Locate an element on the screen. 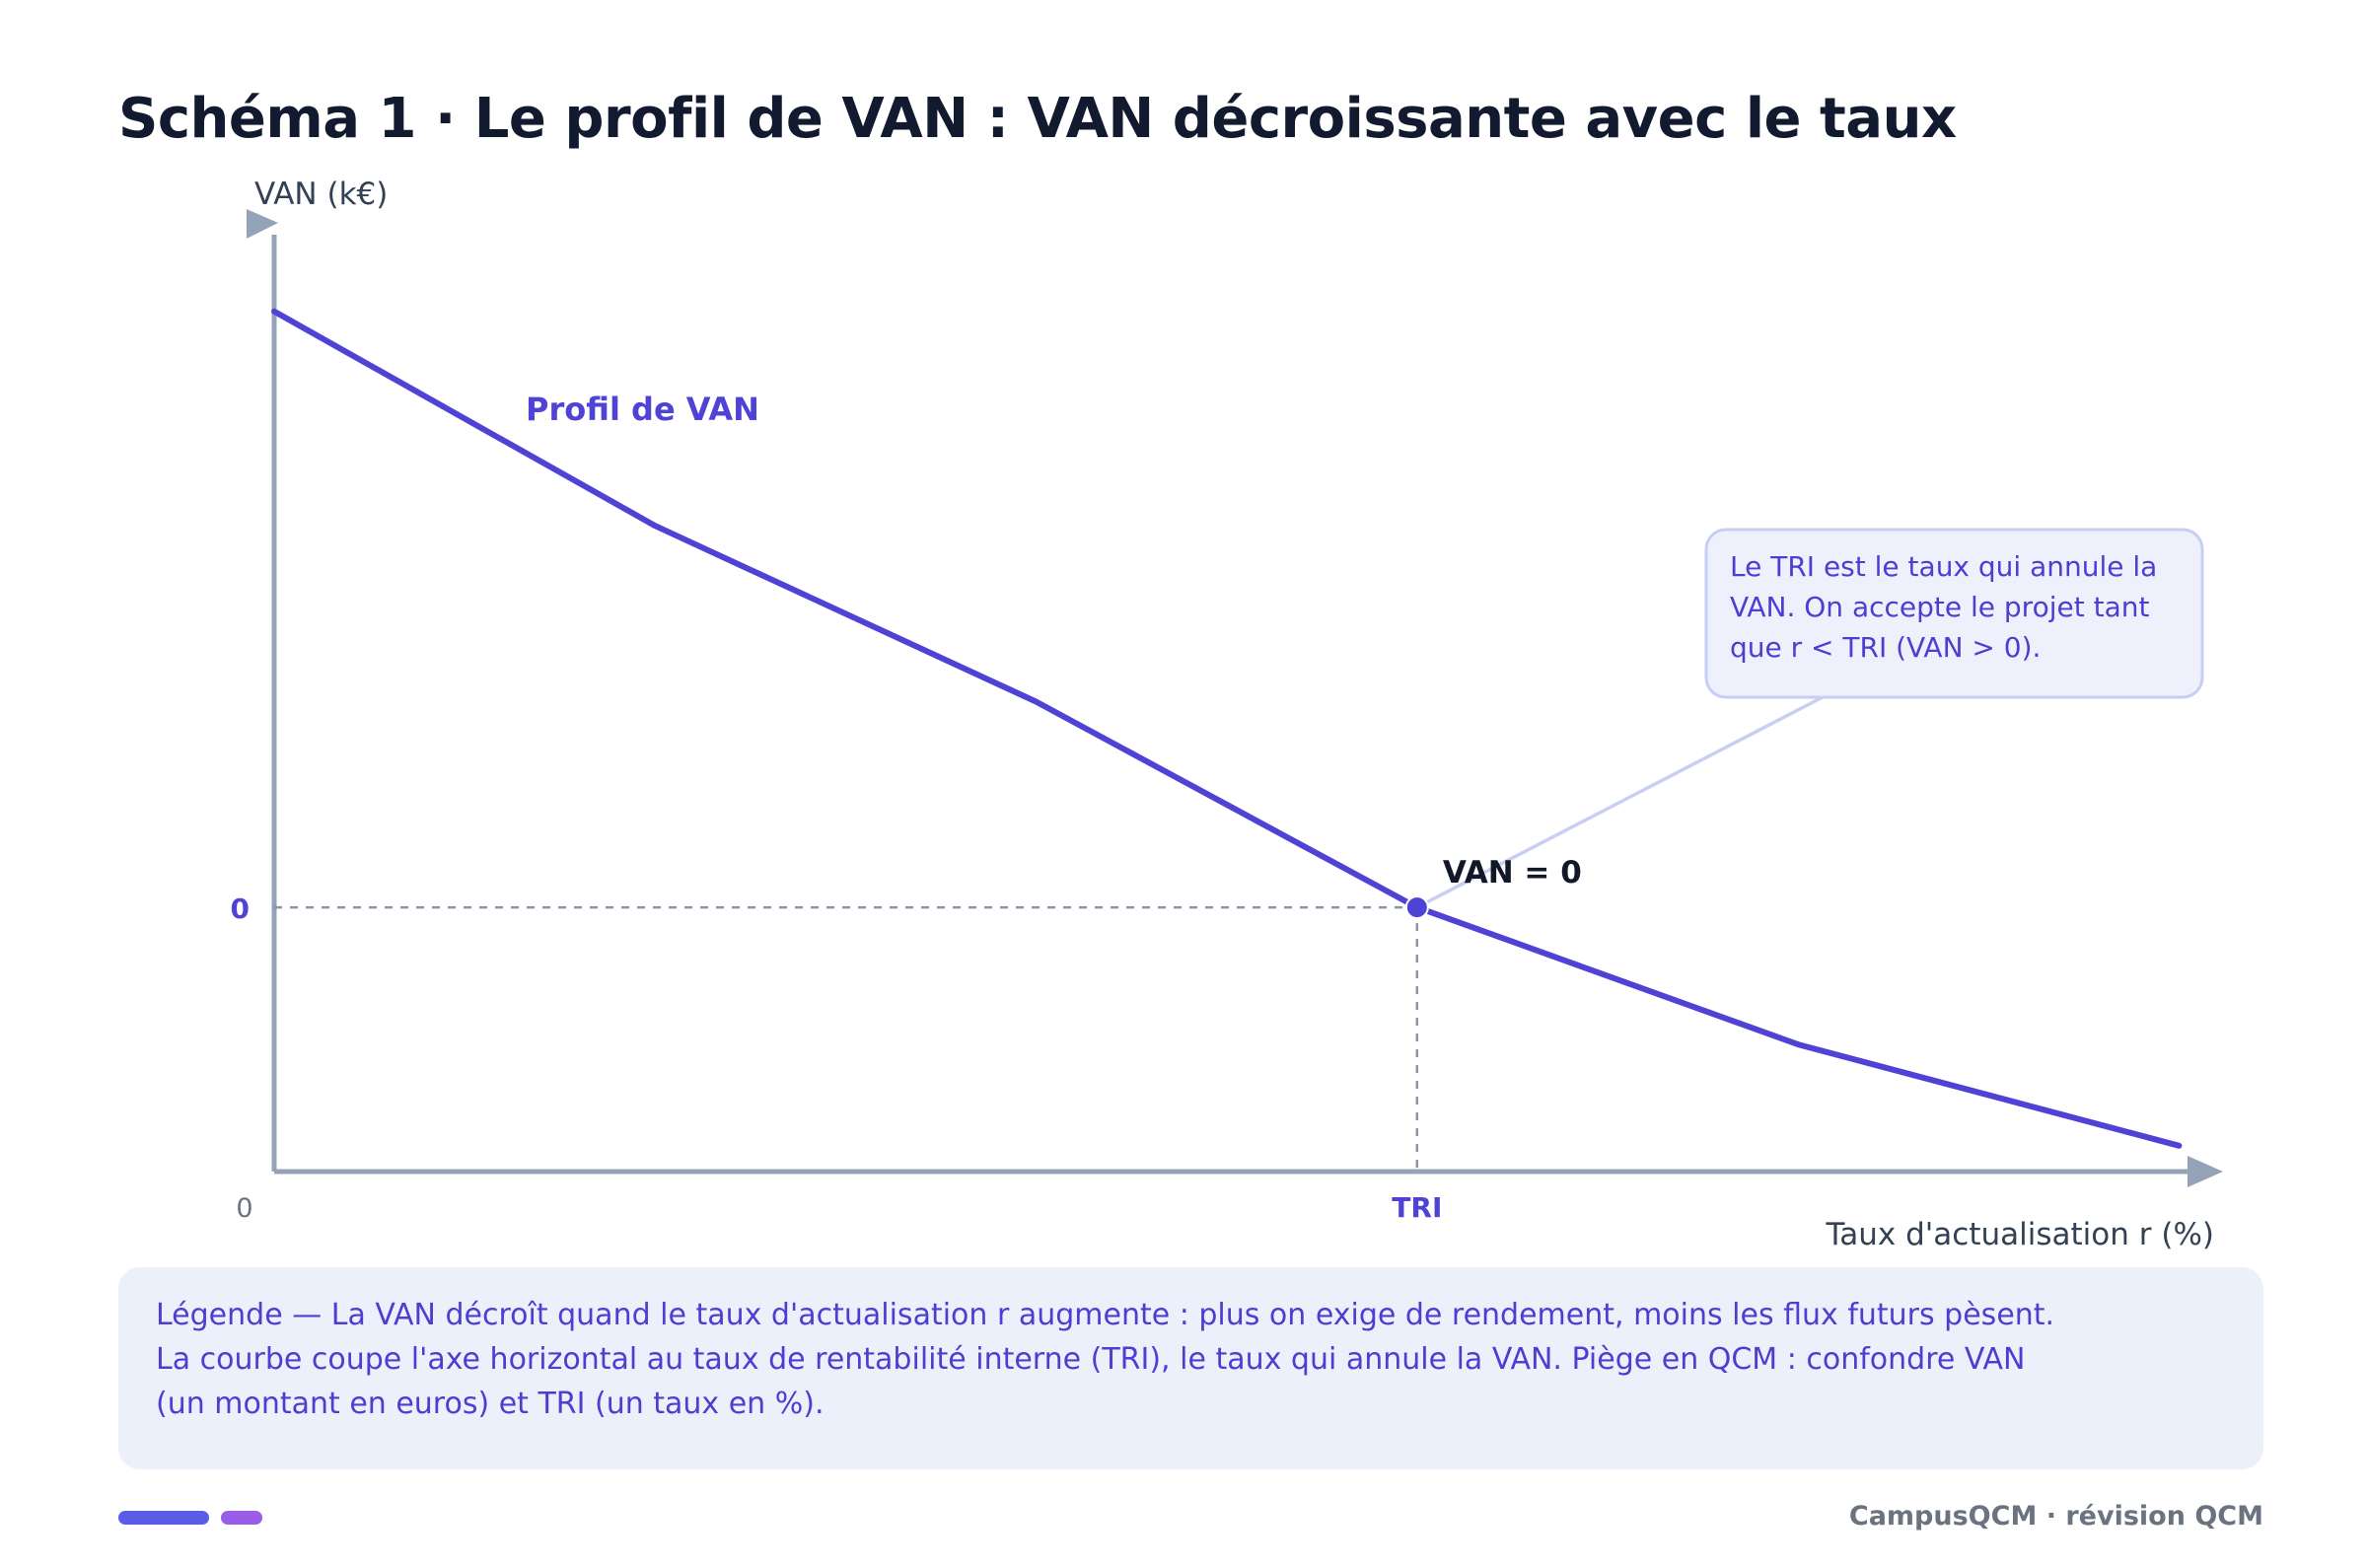 The height and width of the screenshot is (1568, 2367). x-tick-label-origin: 0 is located at coordinates (244, 1208).